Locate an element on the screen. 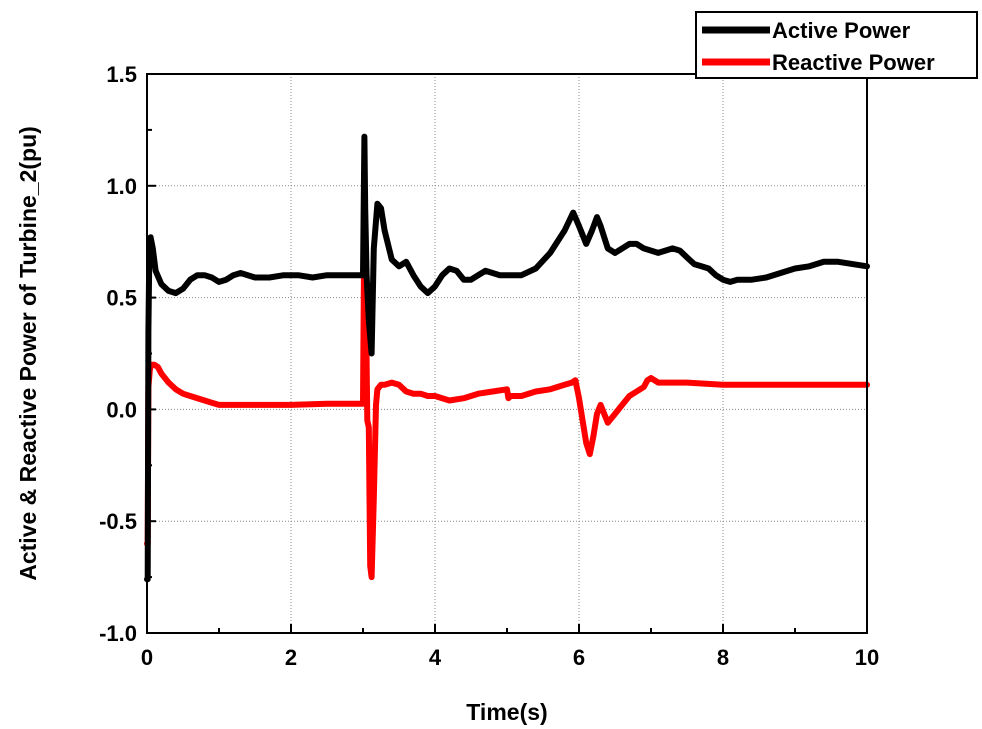 The height and width of the screenshot is (729, 982). y-tick-label: -0.5 is located at coordinates (118, 521).